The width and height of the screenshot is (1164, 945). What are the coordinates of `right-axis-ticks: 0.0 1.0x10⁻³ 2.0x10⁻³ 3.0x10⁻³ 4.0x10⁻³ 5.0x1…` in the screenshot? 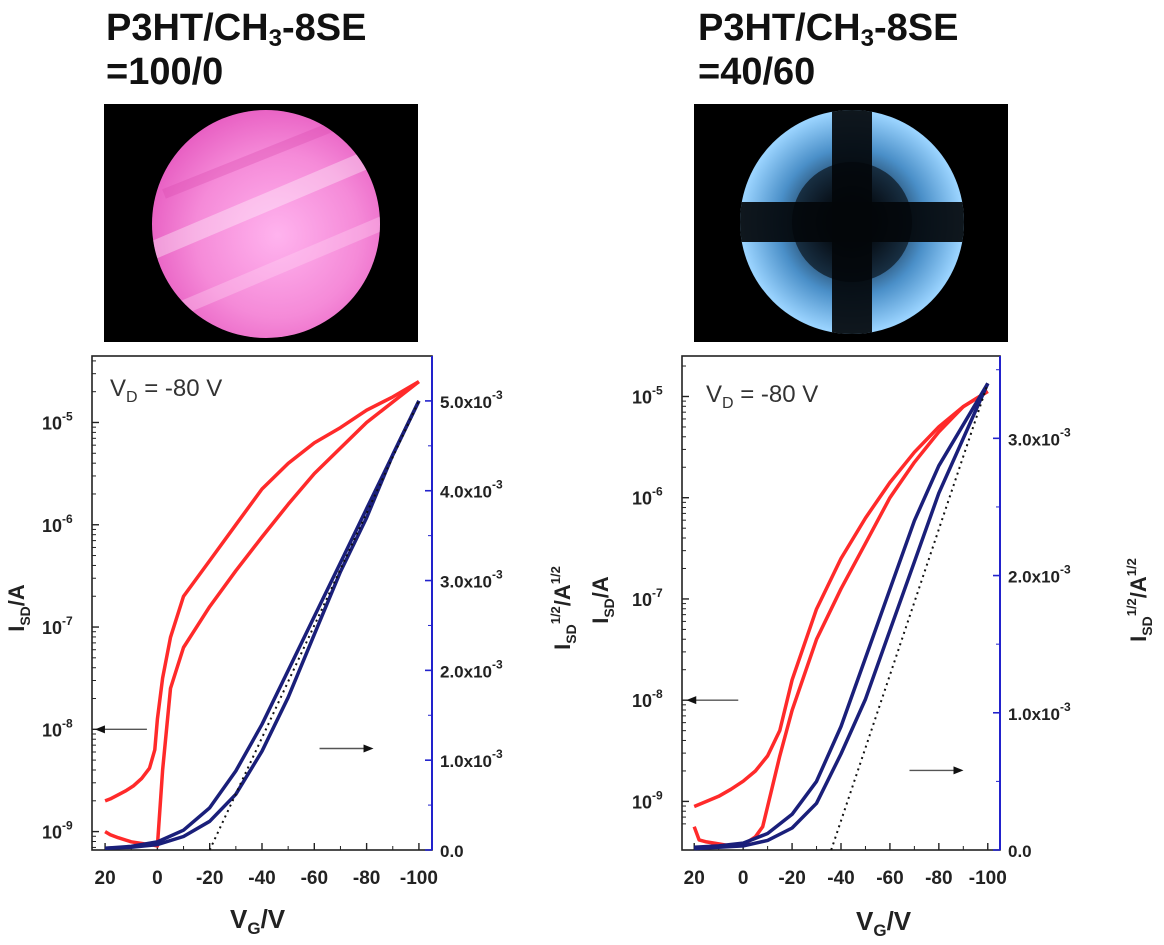 It's located at (464, 624).